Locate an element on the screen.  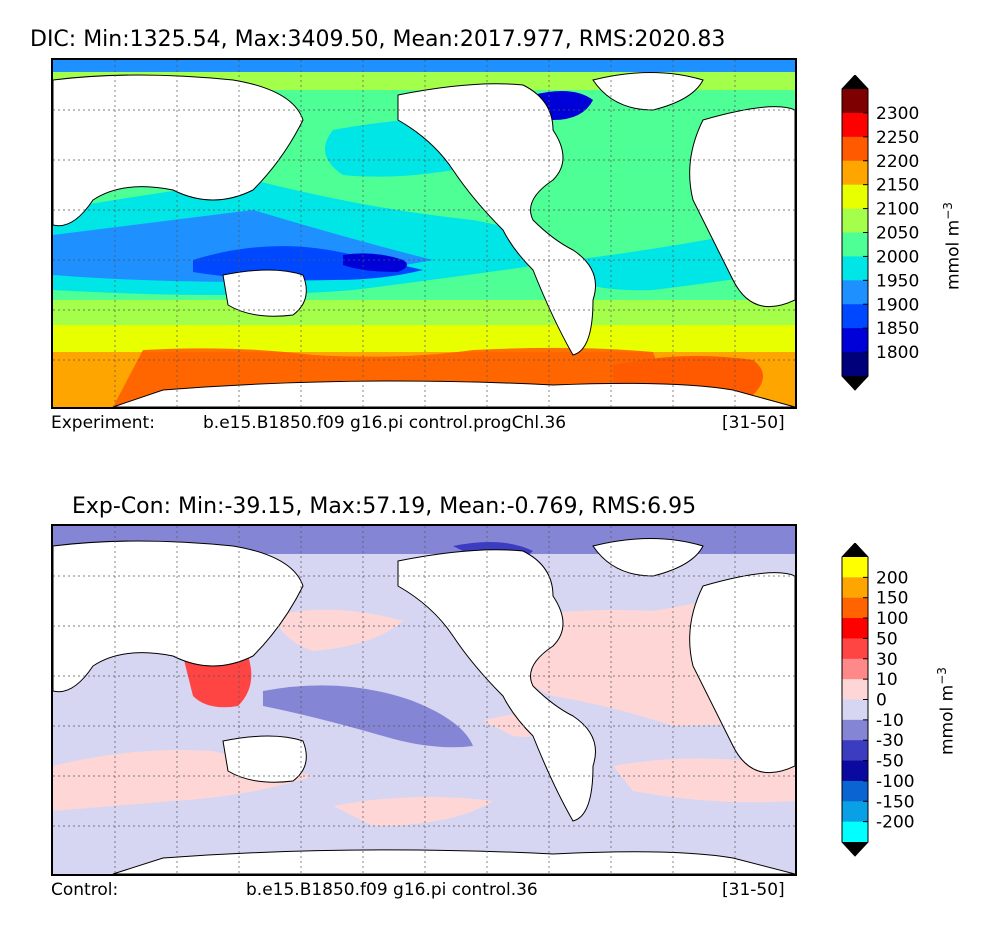
panel-1-caption-years: [31-50] is located at coordinates (753, 423).